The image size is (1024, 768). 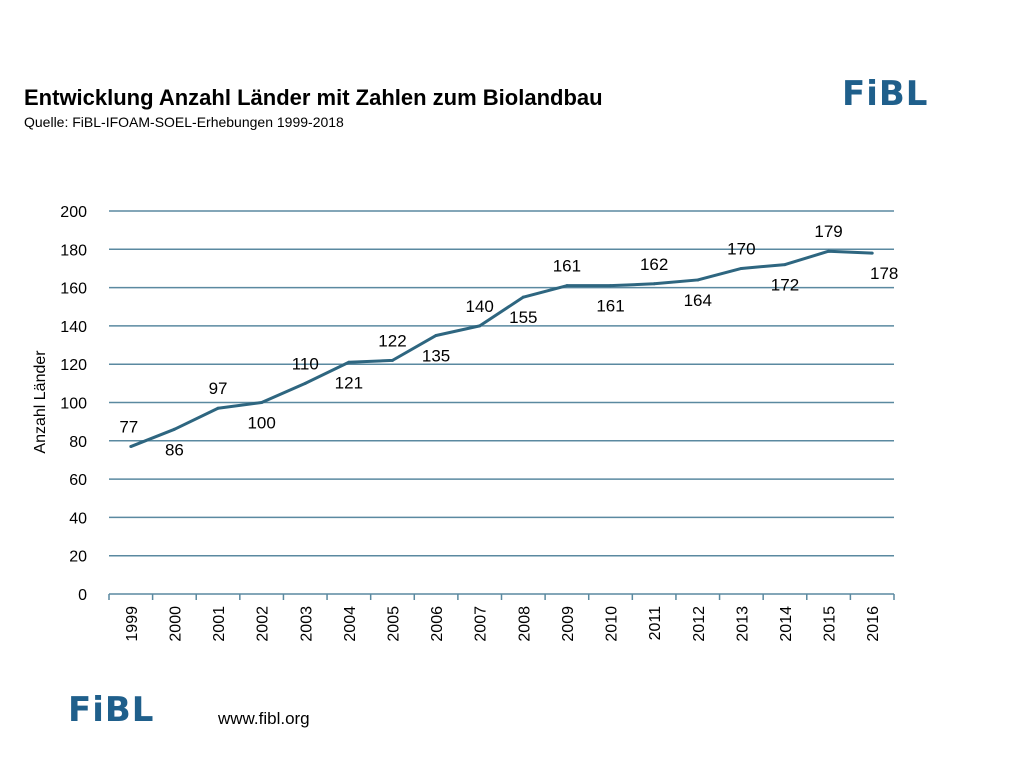 I want to click on data-label: 86, so click(x=174, y=449).